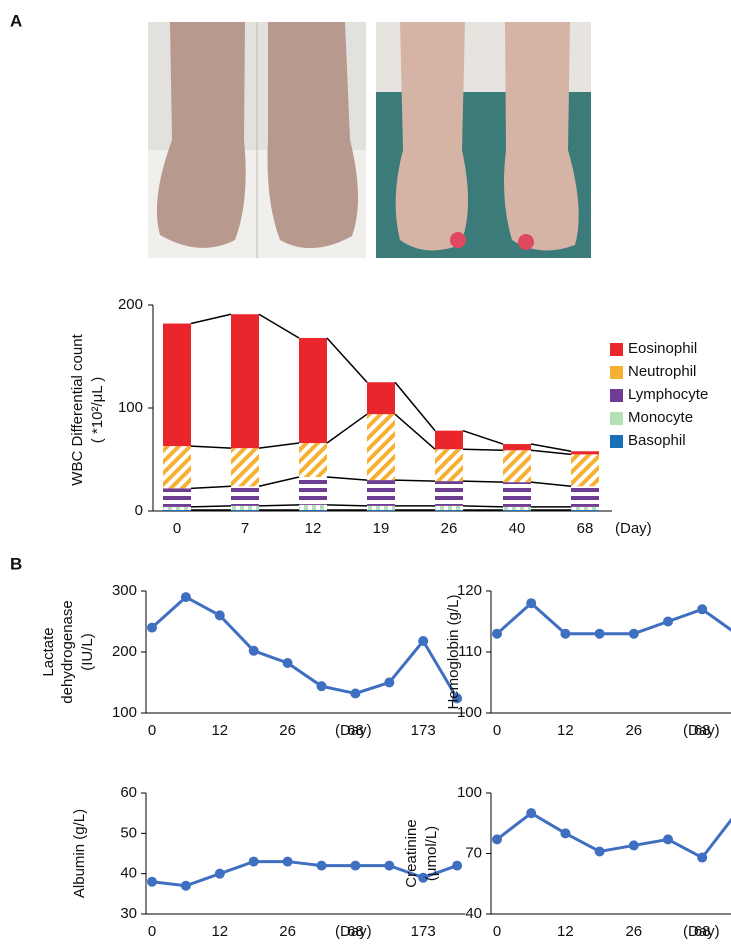 Image resolution: width=731 pixels, height=947 pixels. Describe the element at coordinates (517, 528) in the screenshot. I see `x-tick-label: 40` at that location.